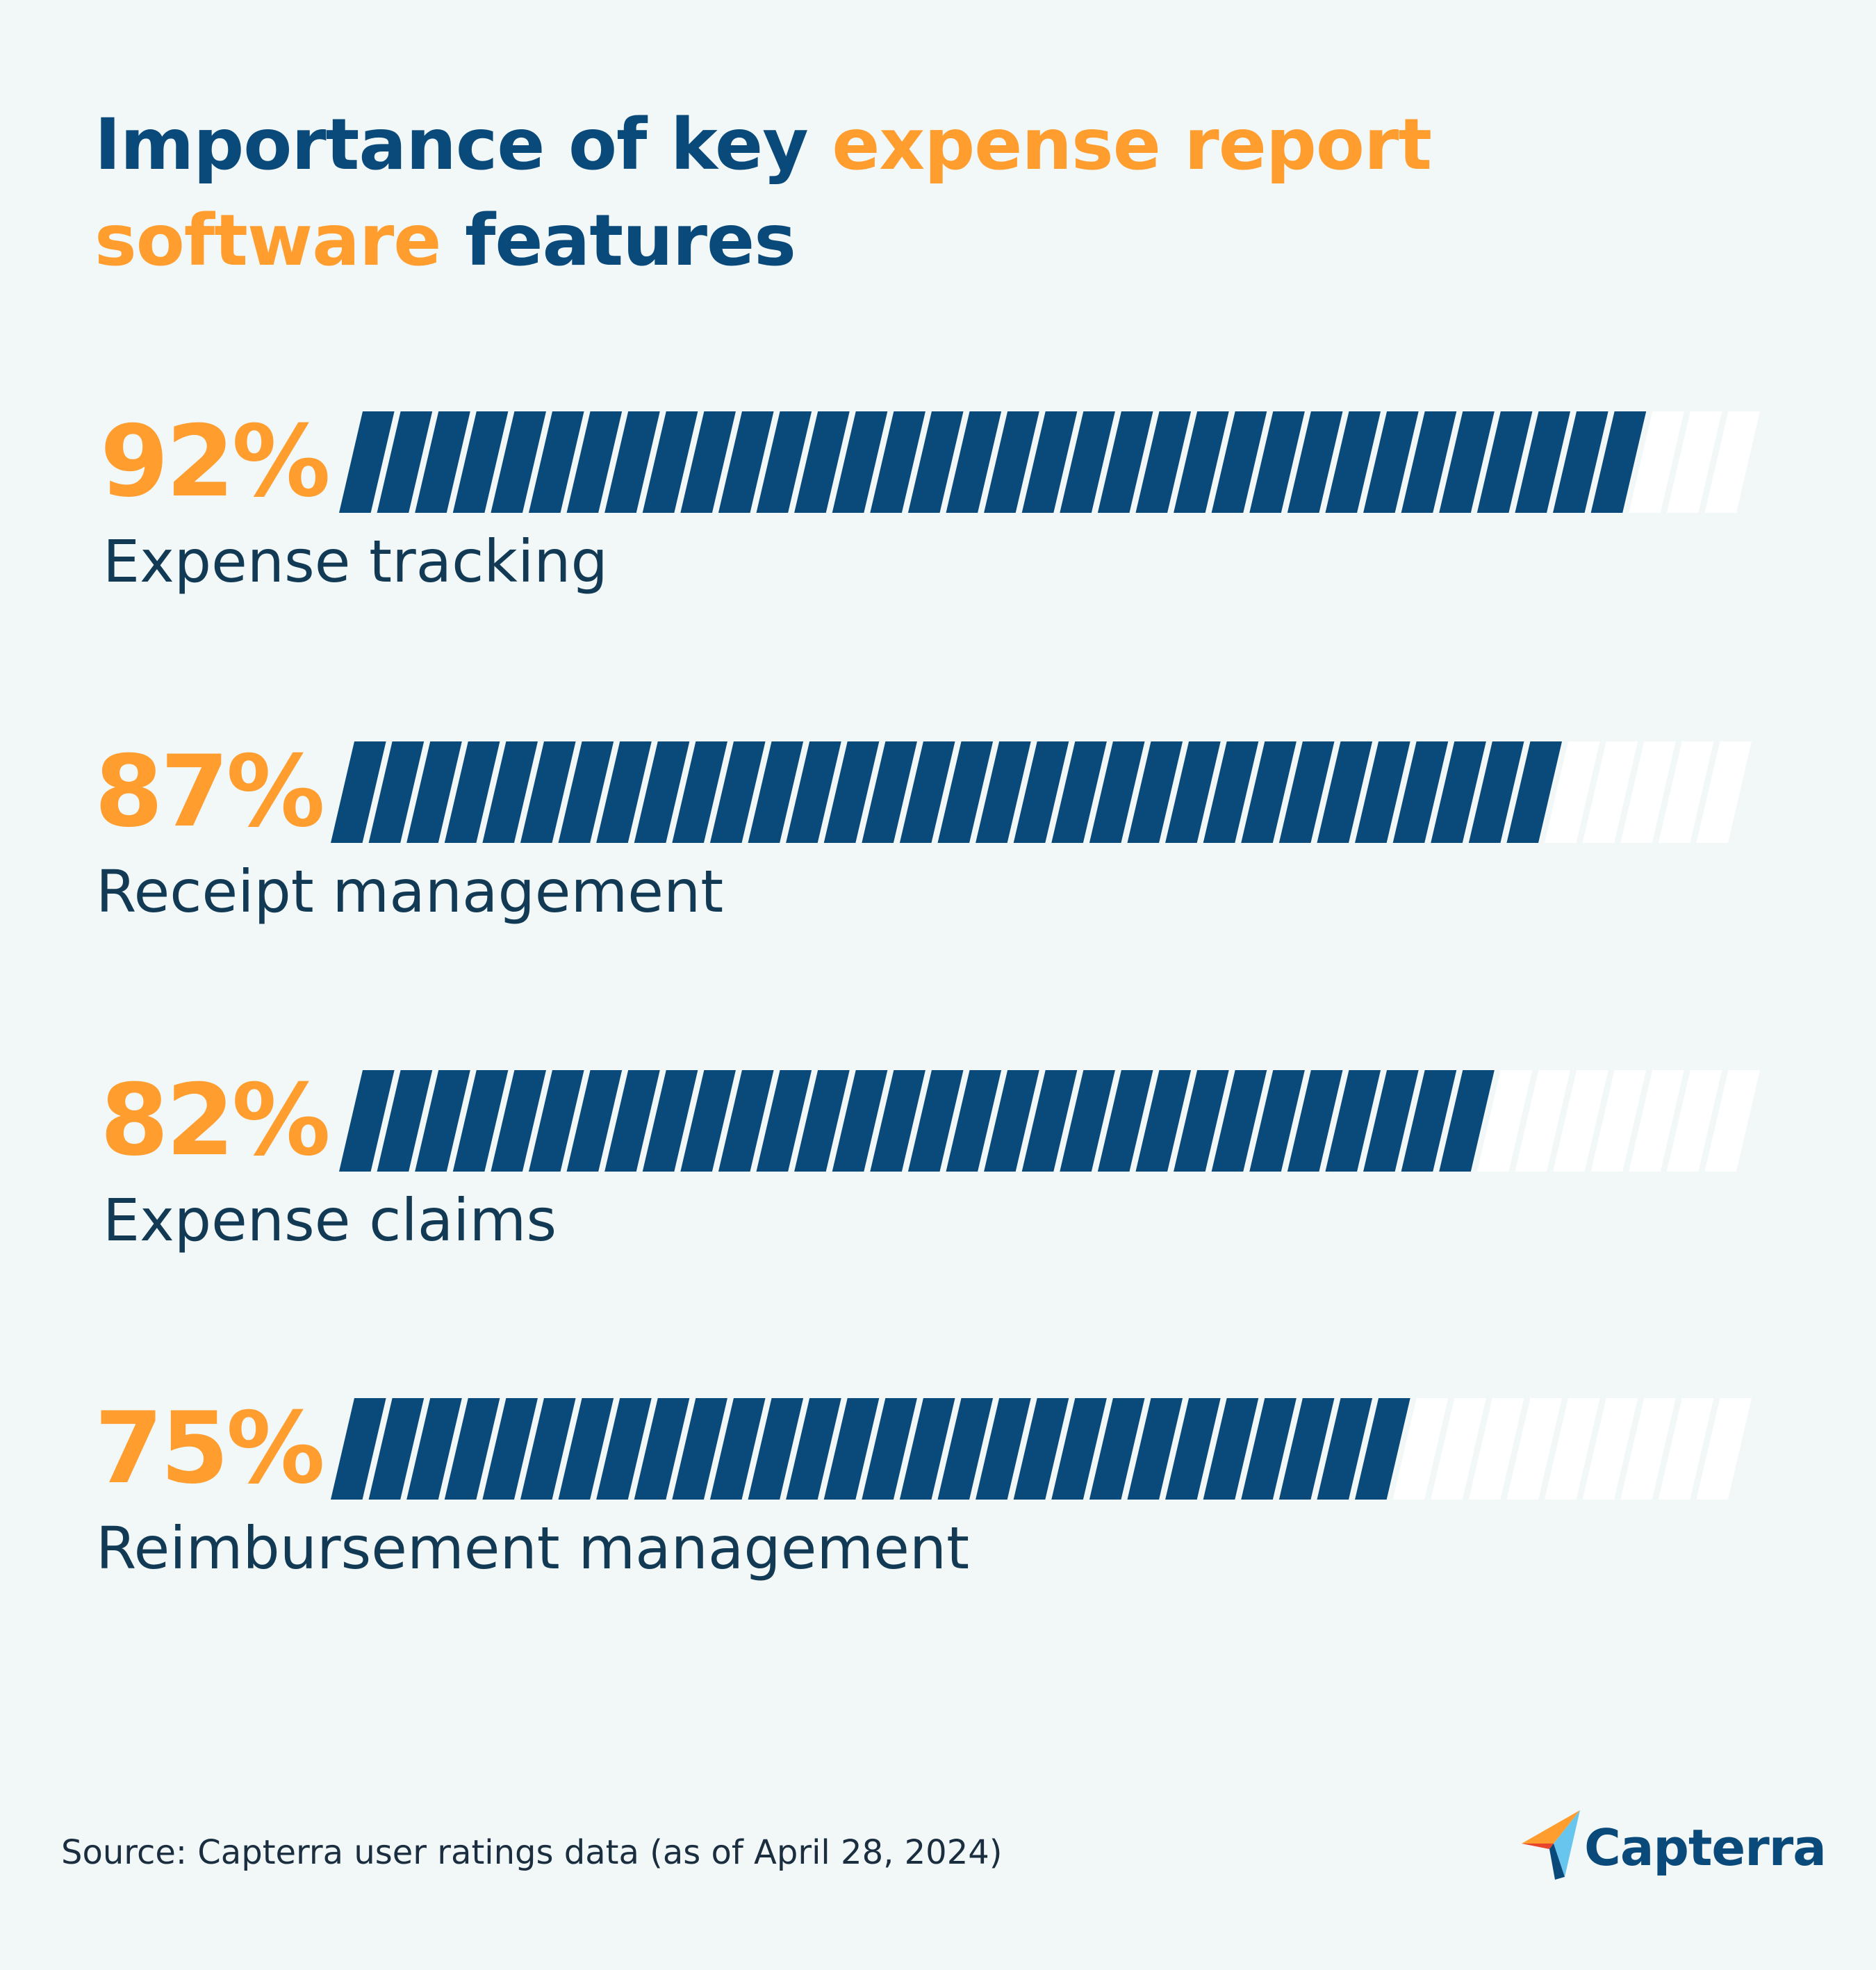 Image resolution: width=1876 pixels, height=1970 pixels. What do you see at coordinates (215, 1120) in the screenshot?
I see `value-label: 82%` at bounding box center [215, 1120].